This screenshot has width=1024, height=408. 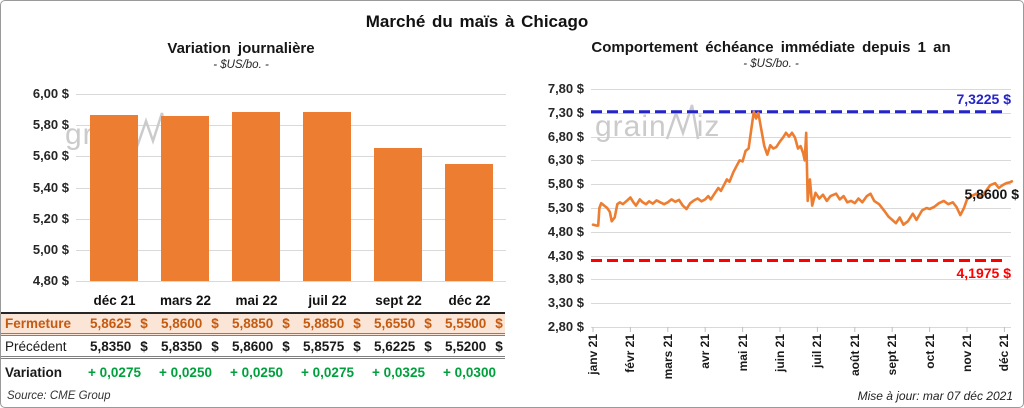 What do you see at coordinates (565, 112) in the screenshot?
I see `y-axis-tick-label: 7,30 $` at bounding box center [565, 112].